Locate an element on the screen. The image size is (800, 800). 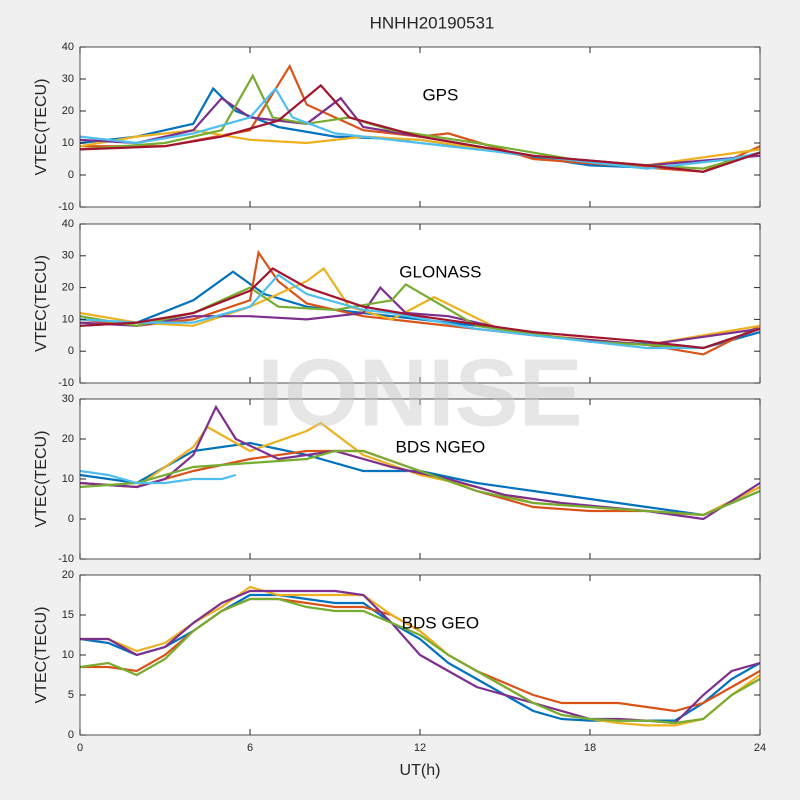
panel-annotation: GPS is located at coordinates (440, 94).